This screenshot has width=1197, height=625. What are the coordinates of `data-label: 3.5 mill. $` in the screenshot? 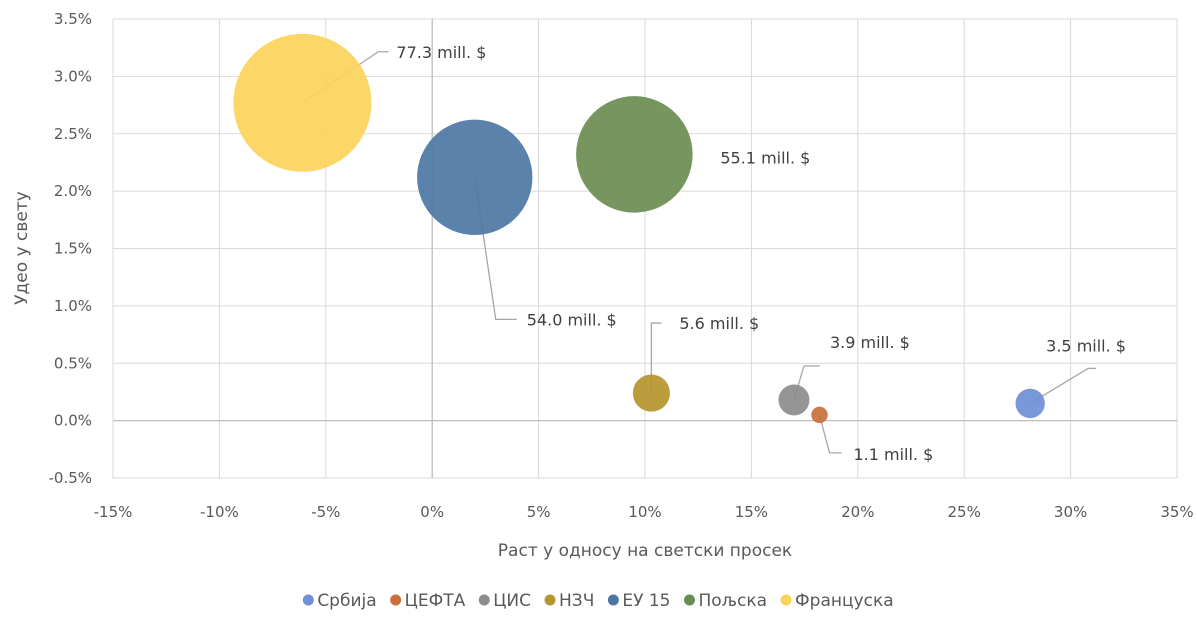 It's located at (1086, 345).